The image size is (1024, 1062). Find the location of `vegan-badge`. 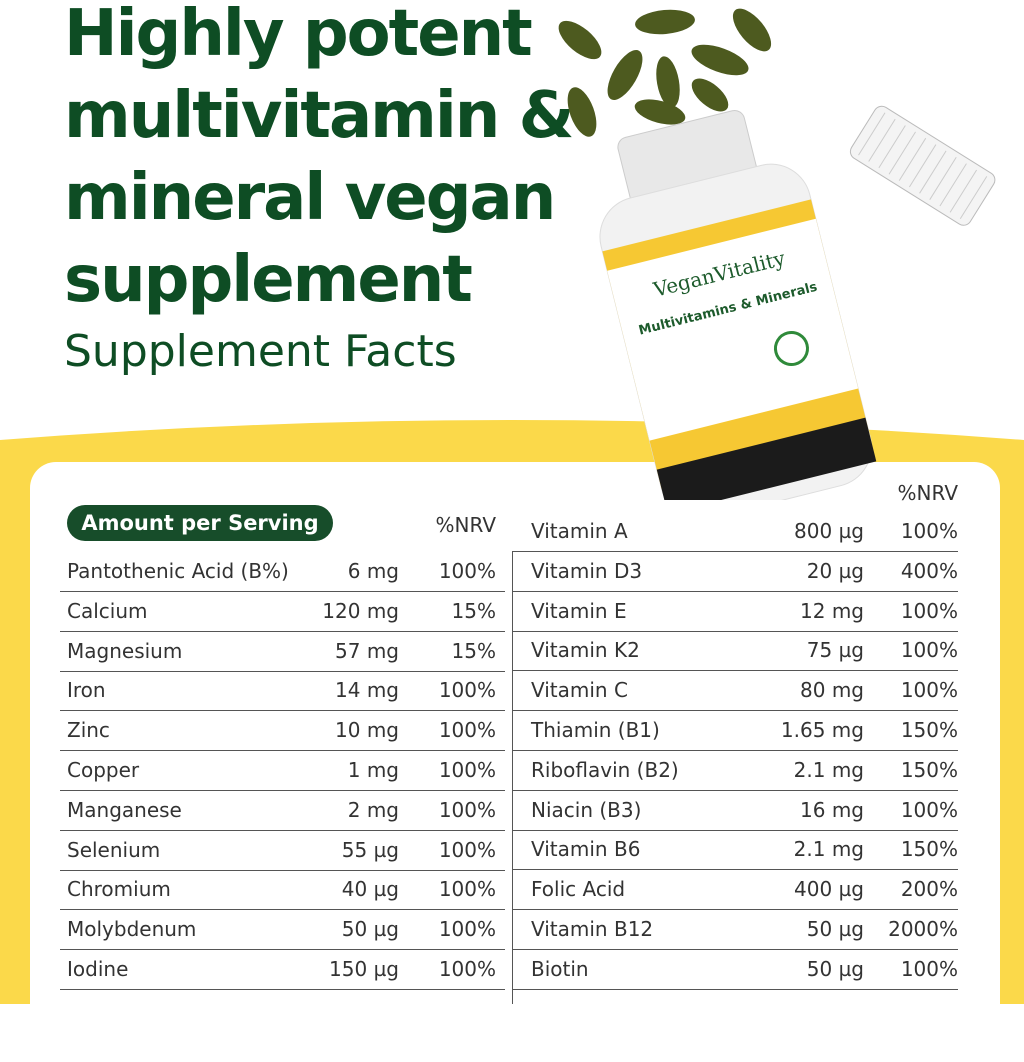

vegan-badge is located at coordinates (791, 349).